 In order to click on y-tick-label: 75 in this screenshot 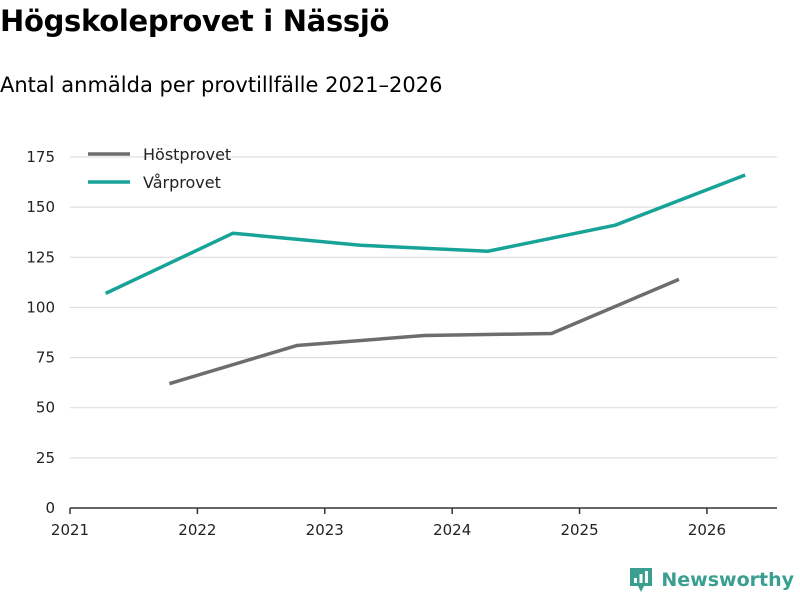, I will do `click(45, 358)`.